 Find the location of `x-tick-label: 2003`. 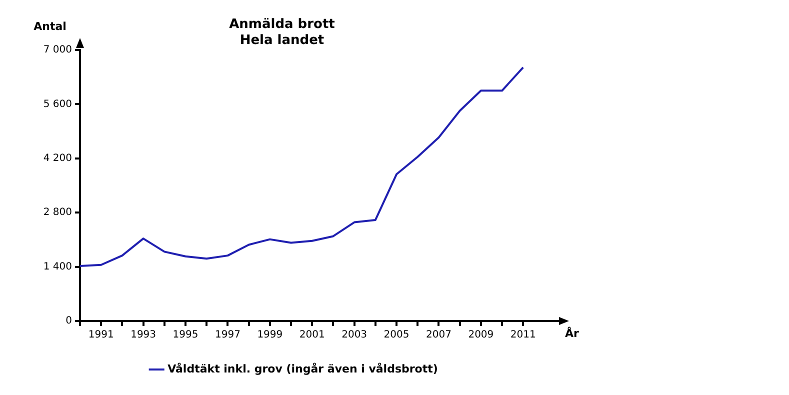

x-tick-label: 2003 is located at coordinates (355, 335).